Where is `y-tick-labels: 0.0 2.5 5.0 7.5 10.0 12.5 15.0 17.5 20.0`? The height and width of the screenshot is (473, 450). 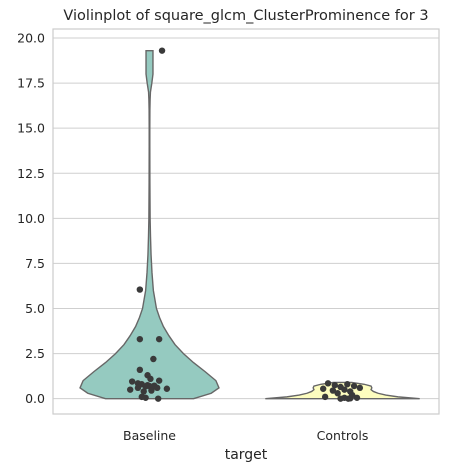 y-tick-labels: 0.0 2.5 5.0 7.5 10.0 12.5 15.0 17.5 20.0 is located at coordinates (31, 219).